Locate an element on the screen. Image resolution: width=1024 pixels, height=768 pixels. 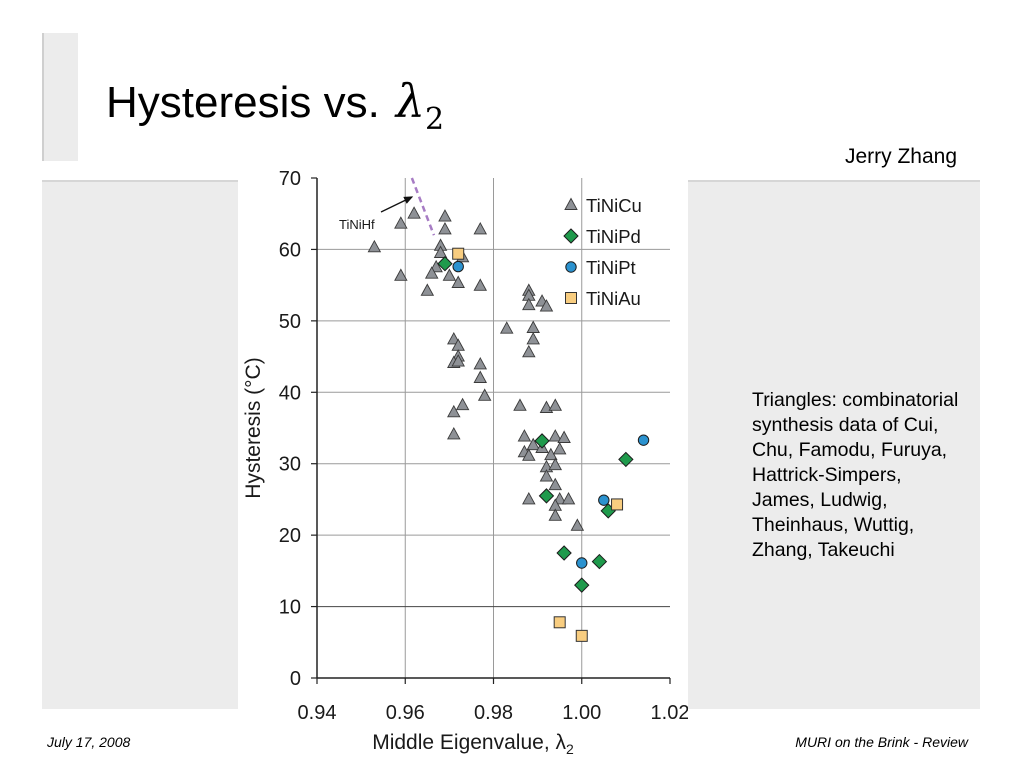
x-tick-label: 0.98 is located at coordinates (493, 713).